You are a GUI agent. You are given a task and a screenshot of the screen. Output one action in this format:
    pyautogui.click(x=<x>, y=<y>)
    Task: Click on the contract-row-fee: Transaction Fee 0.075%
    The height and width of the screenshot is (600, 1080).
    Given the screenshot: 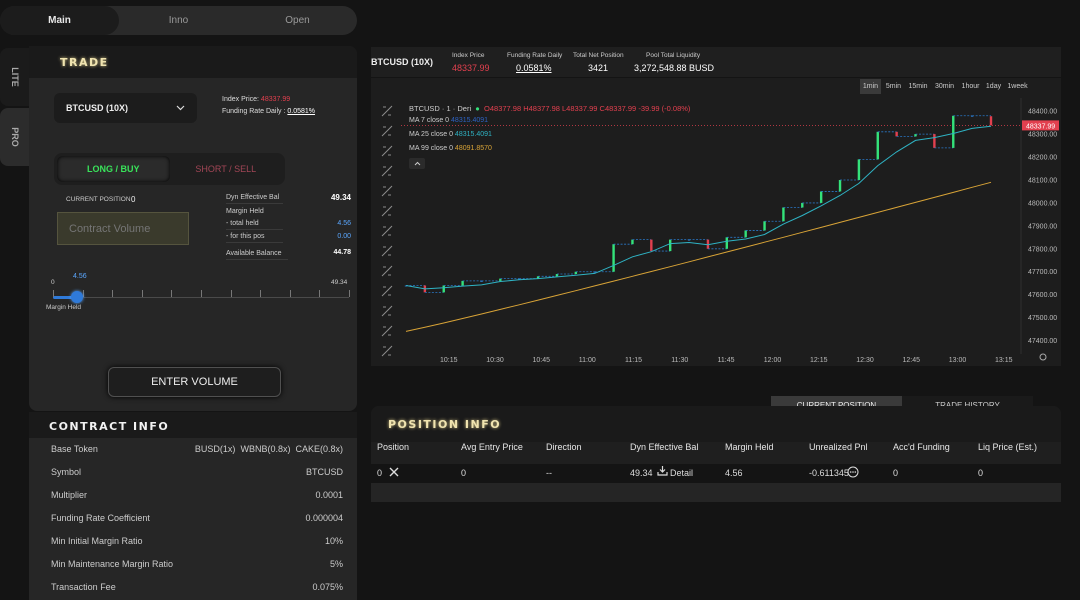 What is the action you would take?
    pyautogui.click(x=197, y=586)
    